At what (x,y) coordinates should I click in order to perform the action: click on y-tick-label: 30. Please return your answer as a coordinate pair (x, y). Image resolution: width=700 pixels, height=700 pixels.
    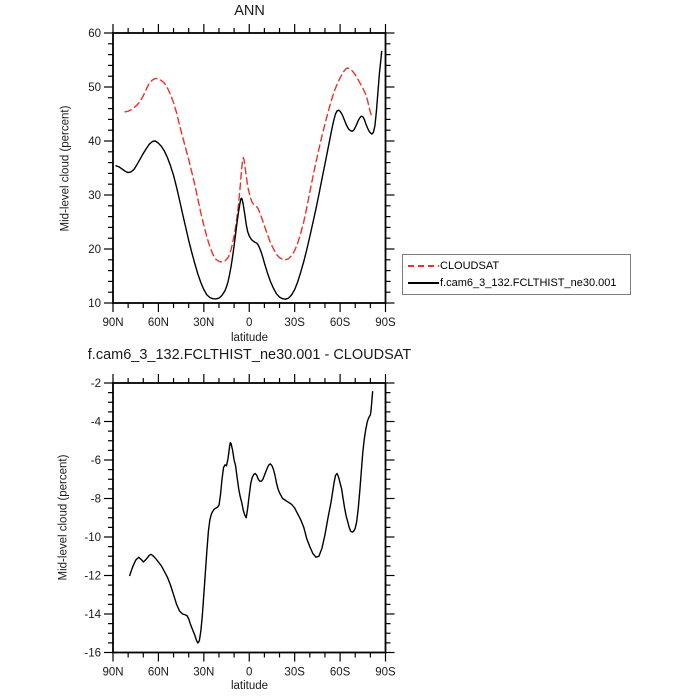
    Looking at the image, I should click on (94, 196).